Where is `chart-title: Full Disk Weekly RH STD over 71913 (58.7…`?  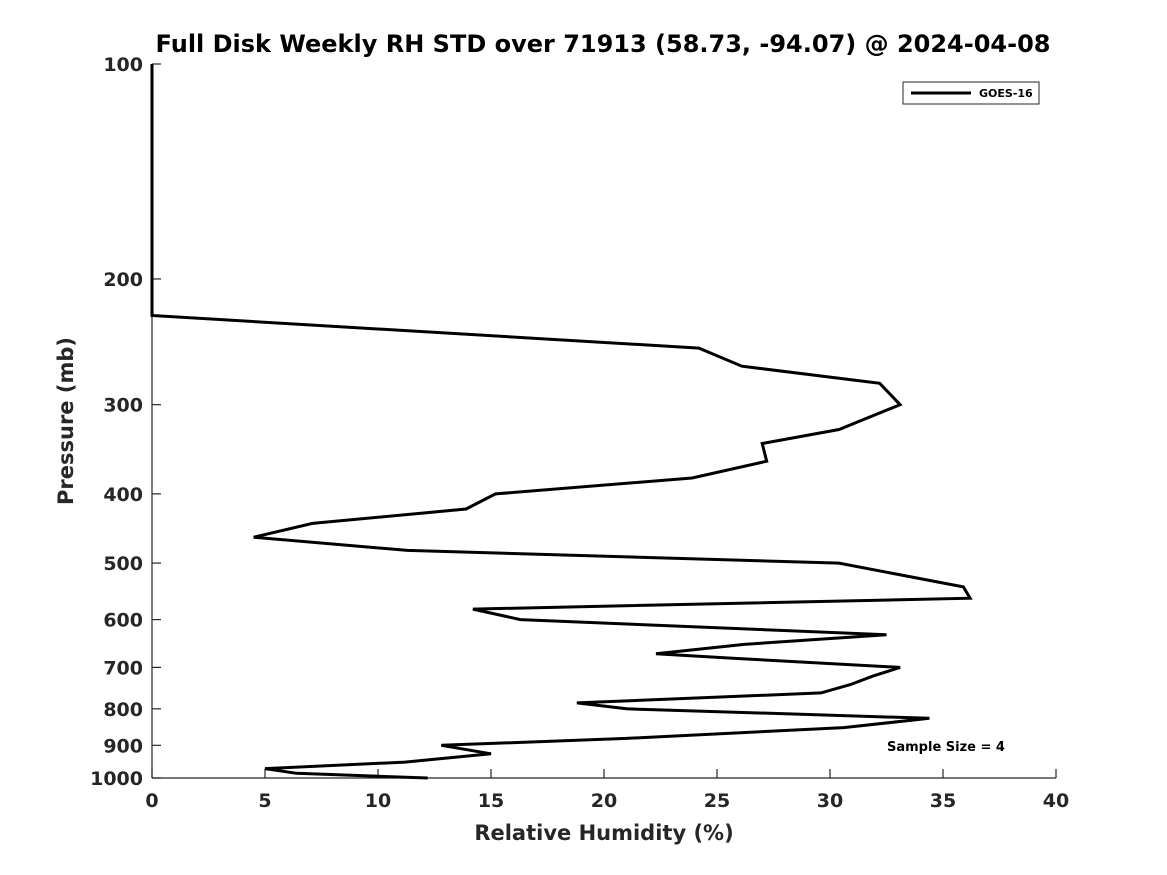 chart-title: Full Disk Weekly RH STD over 71913 (58.7… is located at coordinates (603, 44).